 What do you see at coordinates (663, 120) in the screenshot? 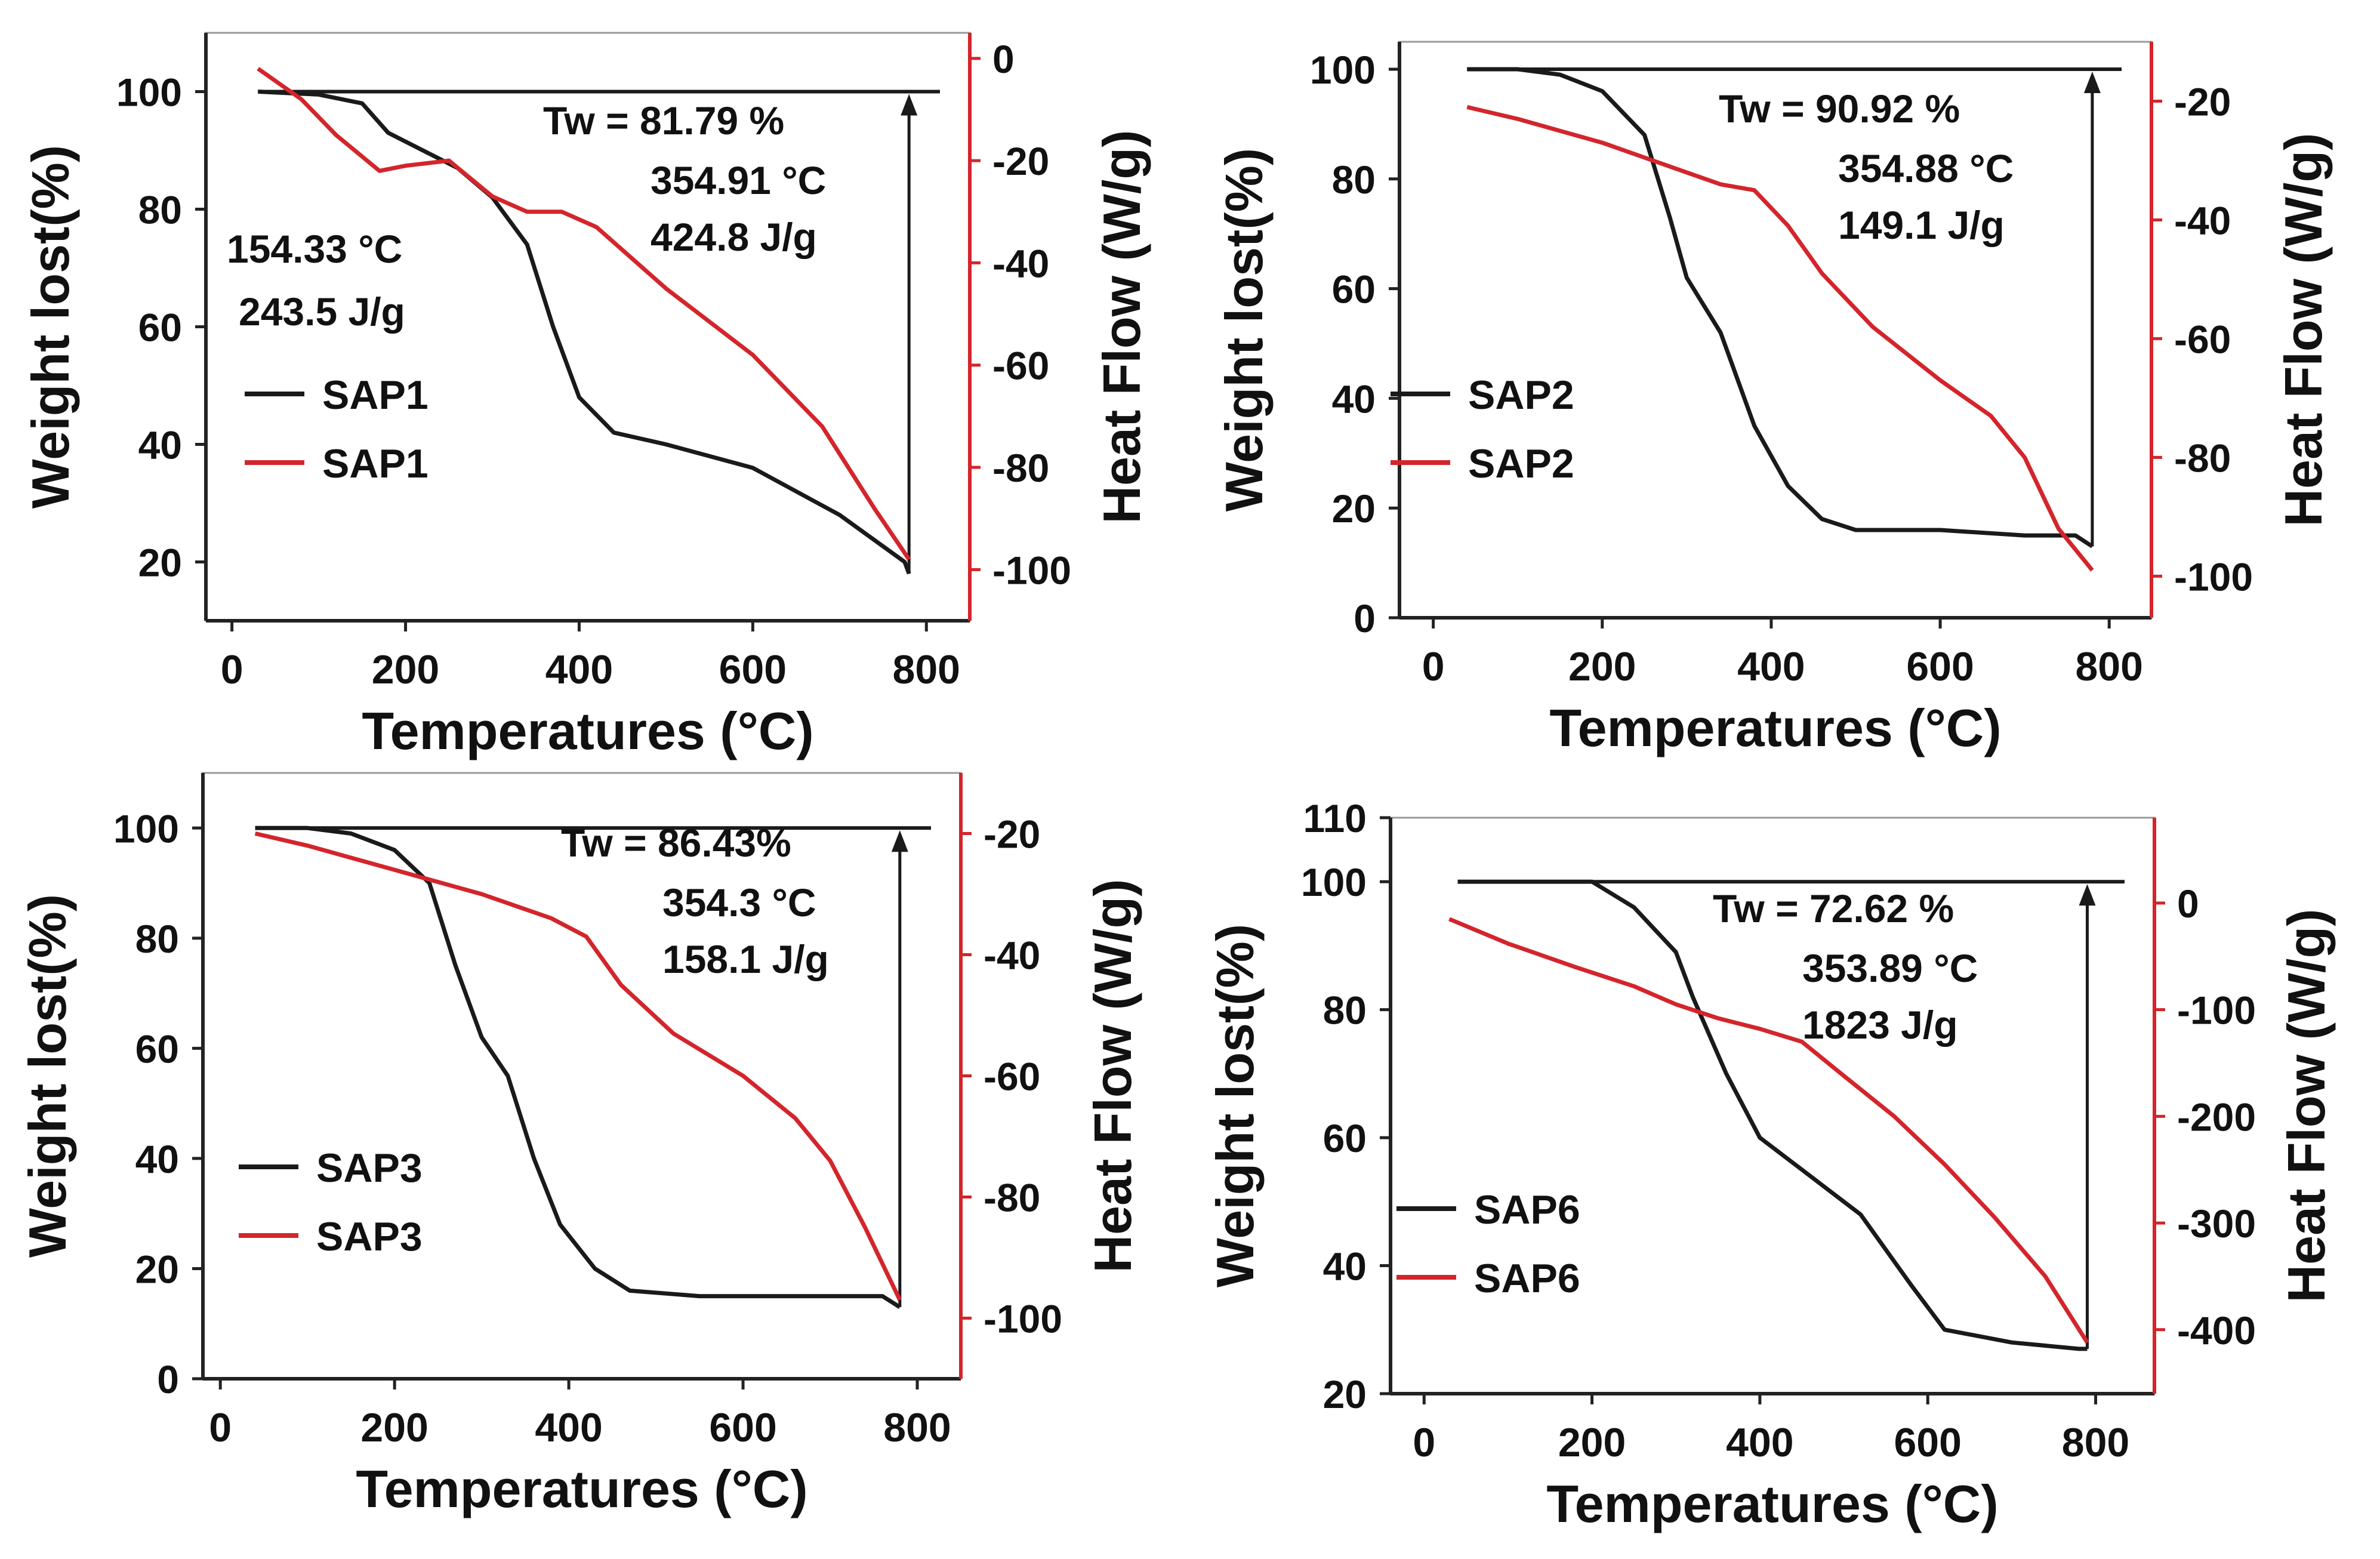
I see `annotation-tw: Tw = 81.79 %` at bounding box center [663, 120].